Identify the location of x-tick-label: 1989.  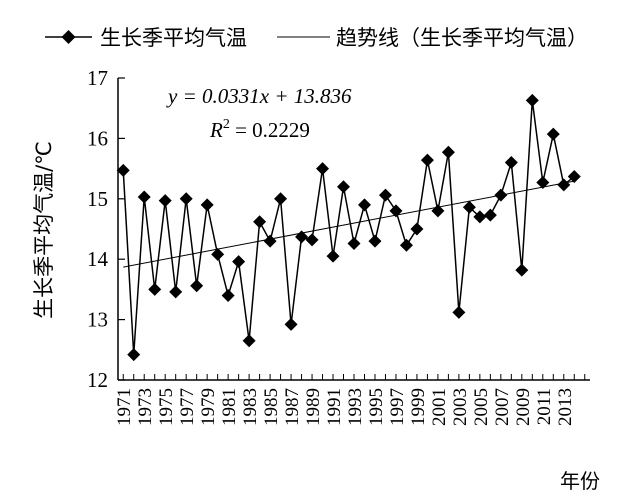
(313, 407).